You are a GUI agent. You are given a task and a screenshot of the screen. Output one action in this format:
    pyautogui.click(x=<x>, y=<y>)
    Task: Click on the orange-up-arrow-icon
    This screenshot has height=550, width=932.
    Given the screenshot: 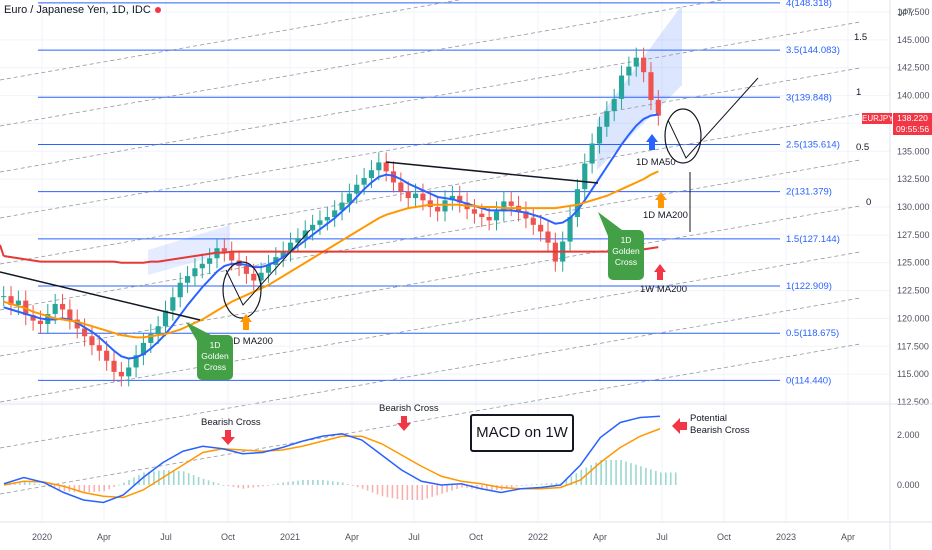 What is the action you would take?
    pyautogui.click(x=246, y=322)
    